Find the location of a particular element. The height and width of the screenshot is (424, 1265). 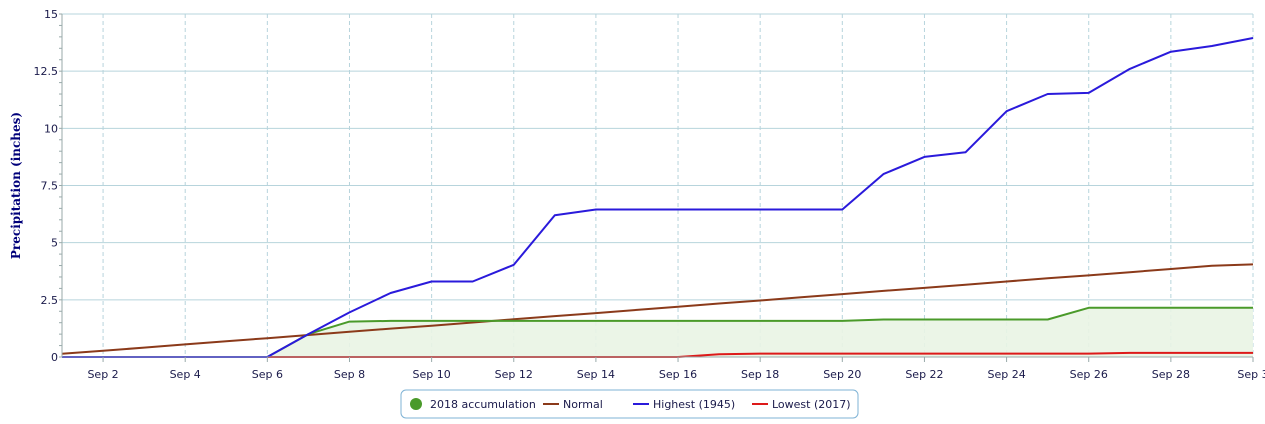

x-tick-label: Sep 6 is located at coordinates (267, 374).